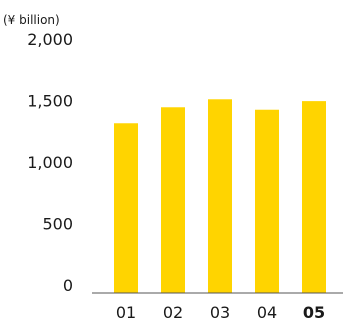  I want to click on y-tick-label: 1,000, so click(50, 162).